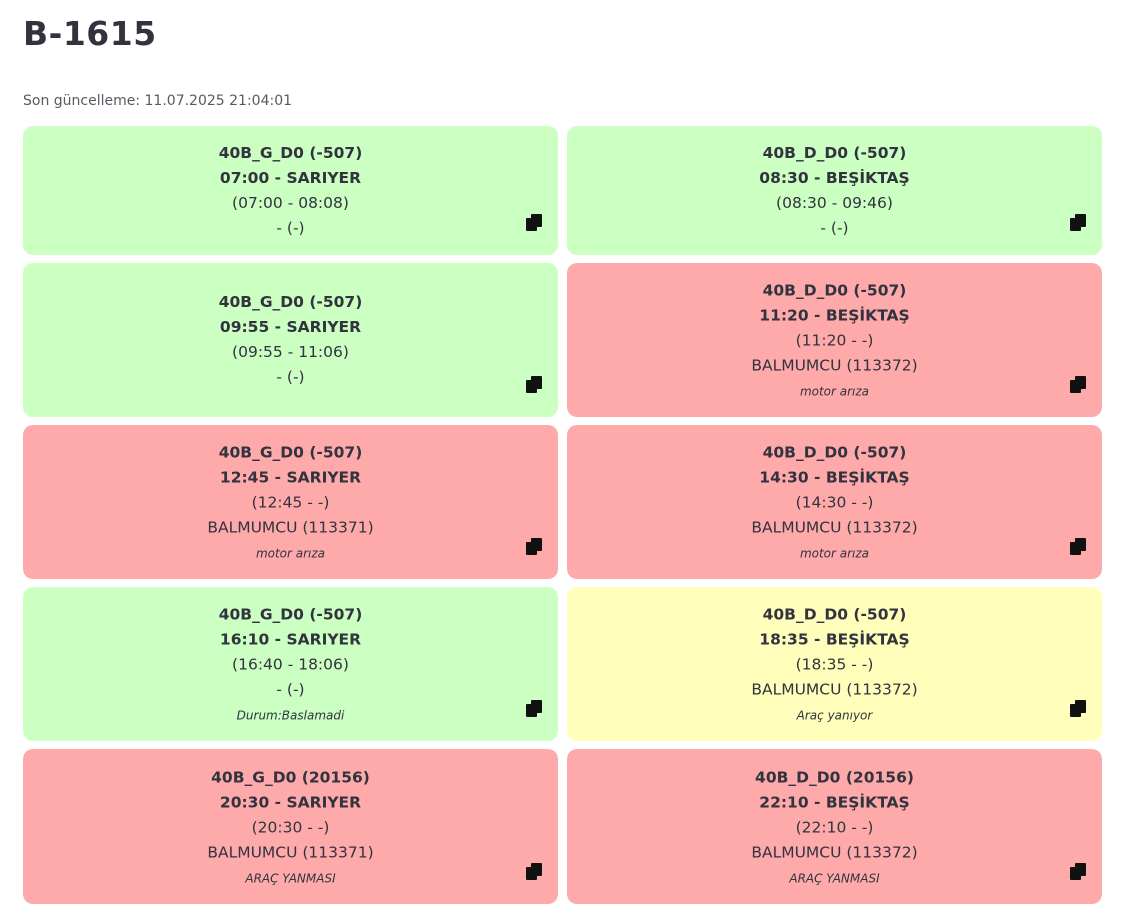 Image resolution: width=1125 pixels, height=921 pixels. I want to click on page-title: B-1615, so click(90, 33).